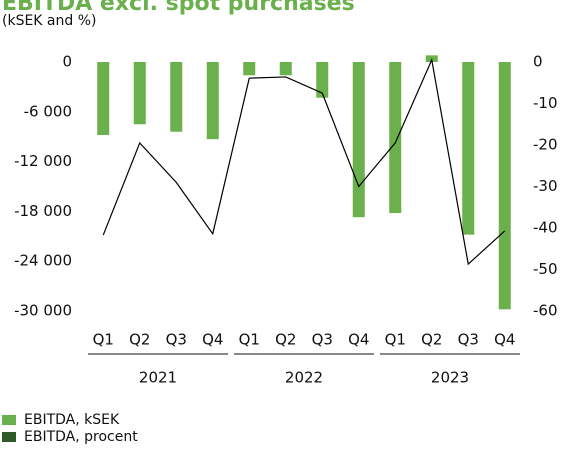 Image resolution: width=570 pixels, height=450 pixels. I want to click on legend-label: EBITDA, kSEK, so click(72, 420).